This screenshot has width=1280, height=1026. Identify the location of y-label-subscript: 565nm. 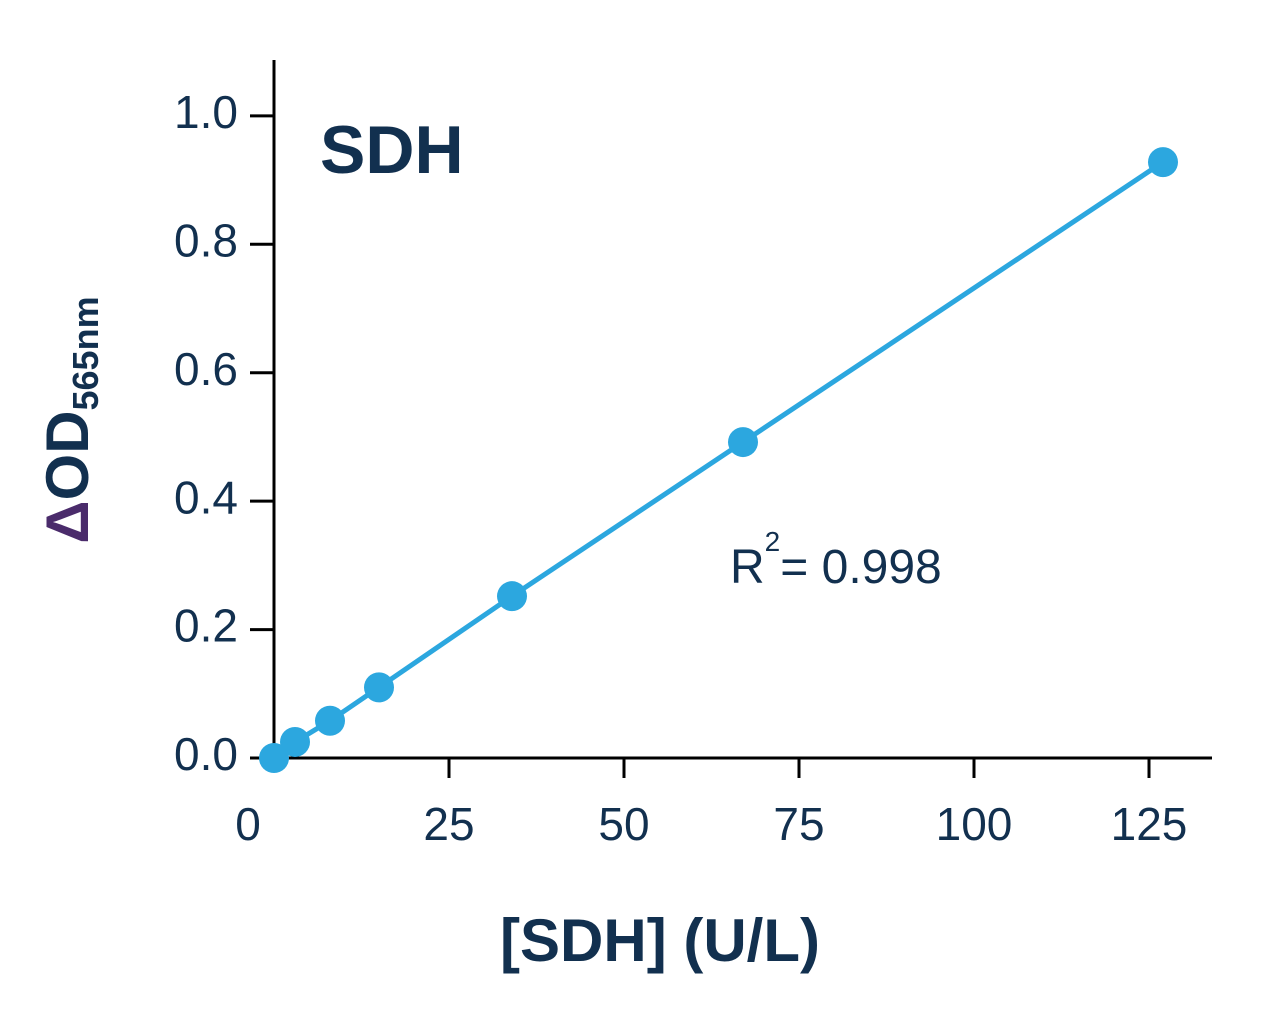
(85, 353).